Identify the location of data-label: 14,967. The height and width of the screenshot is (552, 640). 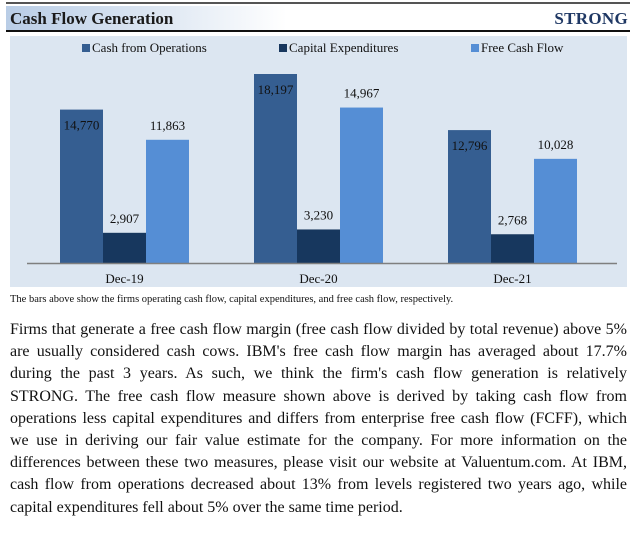
(362, 93).